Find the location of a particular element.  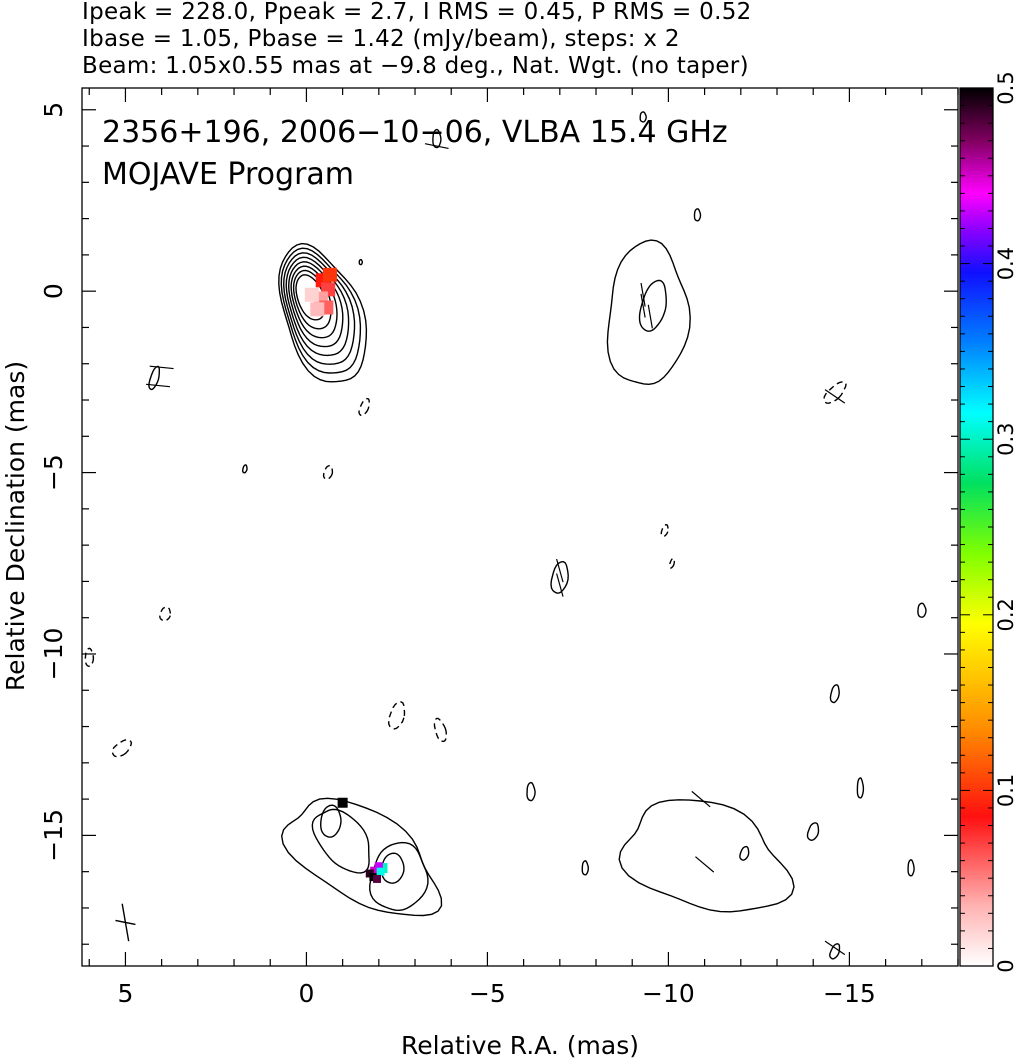

jet-contour is located at coordinates (648, 312).